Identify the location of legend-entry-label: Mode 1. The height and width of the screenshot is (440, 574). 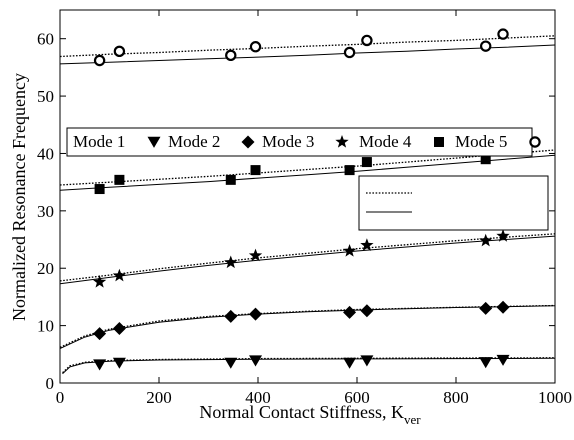
(99, 141).